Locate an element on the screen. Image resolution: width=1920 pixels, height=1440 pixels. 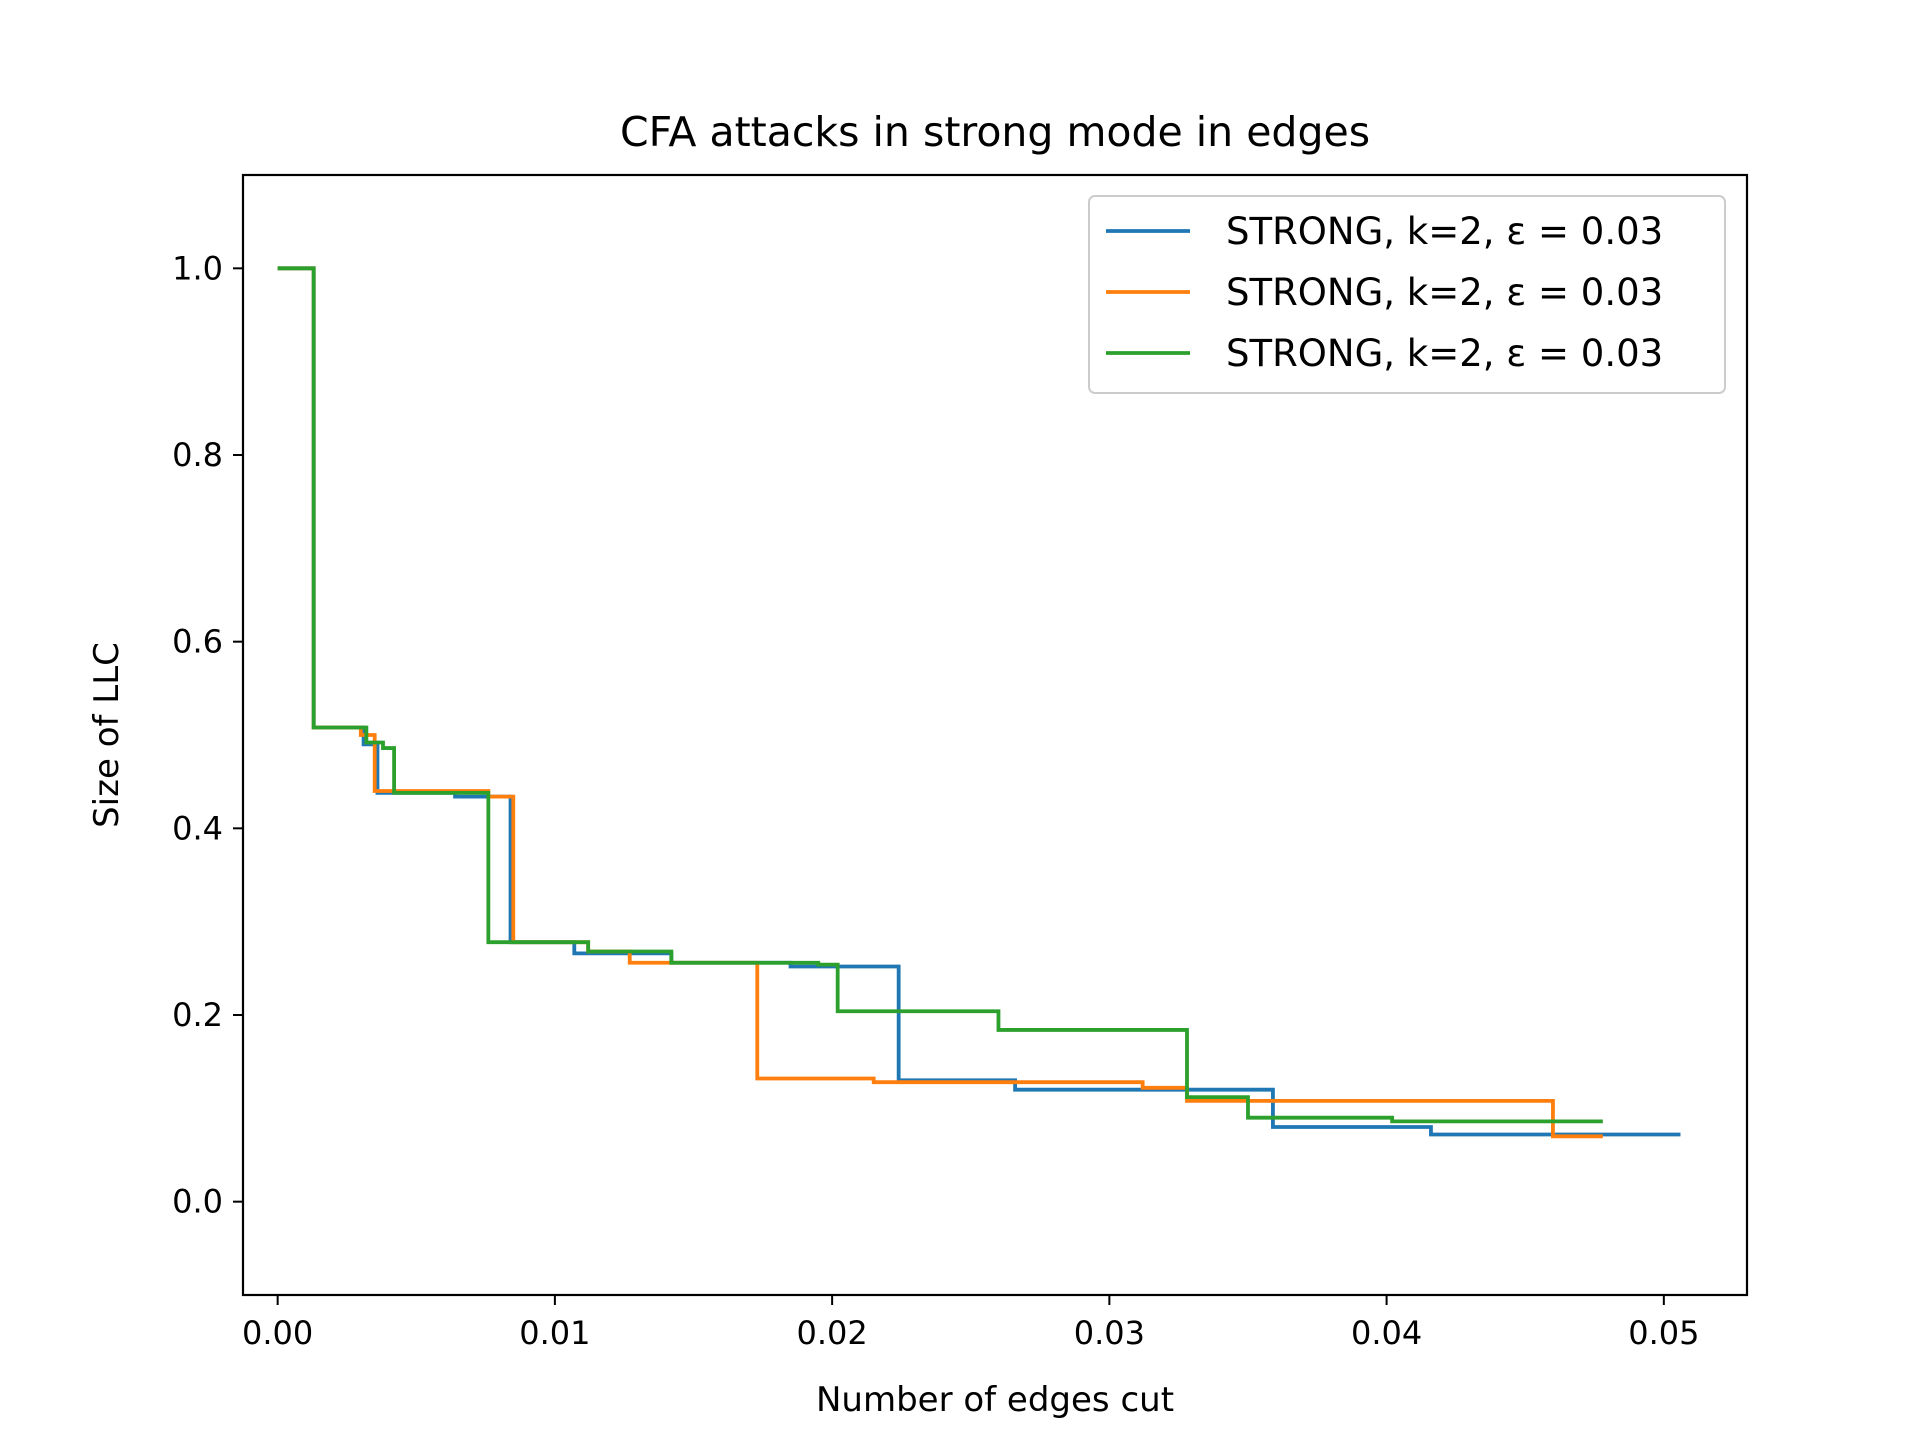
x-tick-label: 0.02 is located at coordinates (831, 1333).